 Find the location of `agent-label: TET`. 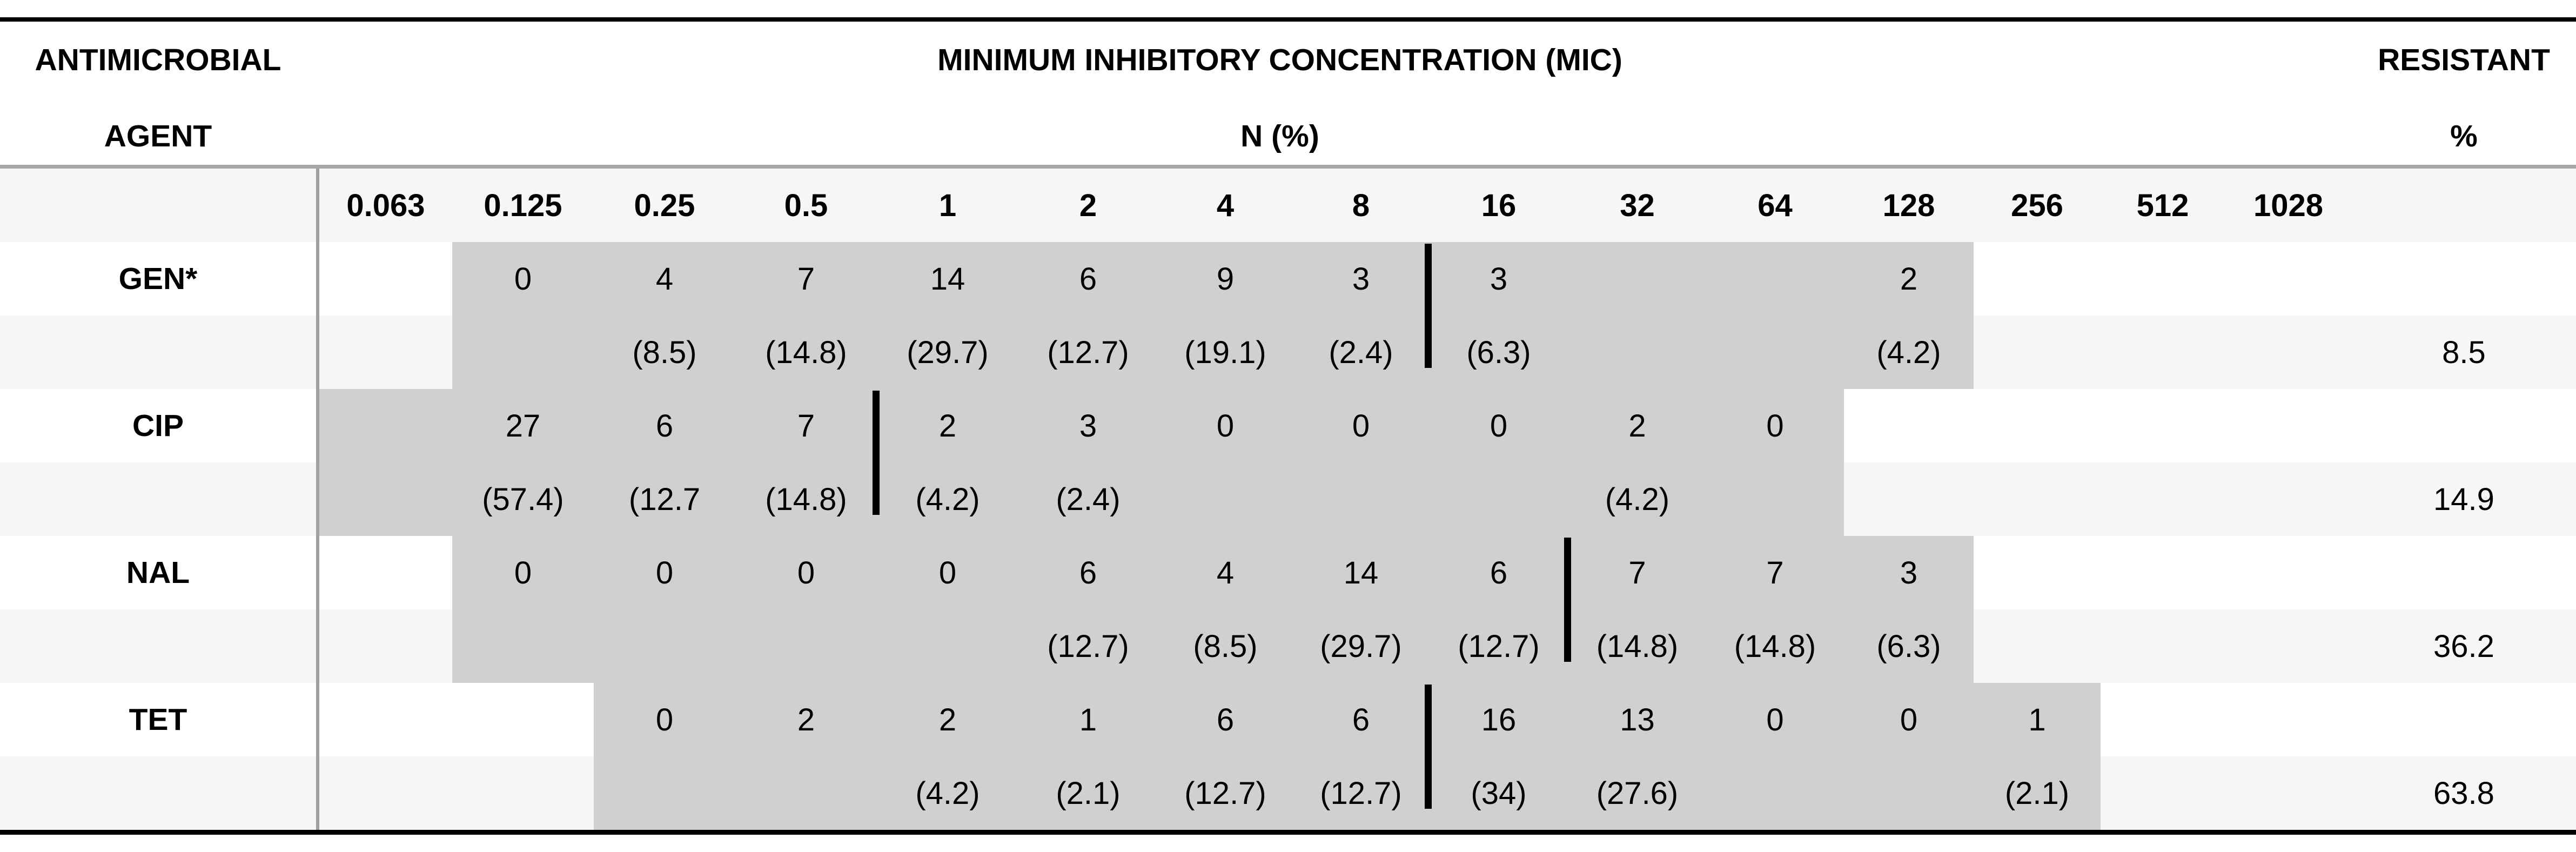

agent-label: TET is located at coordinates (158, 720).